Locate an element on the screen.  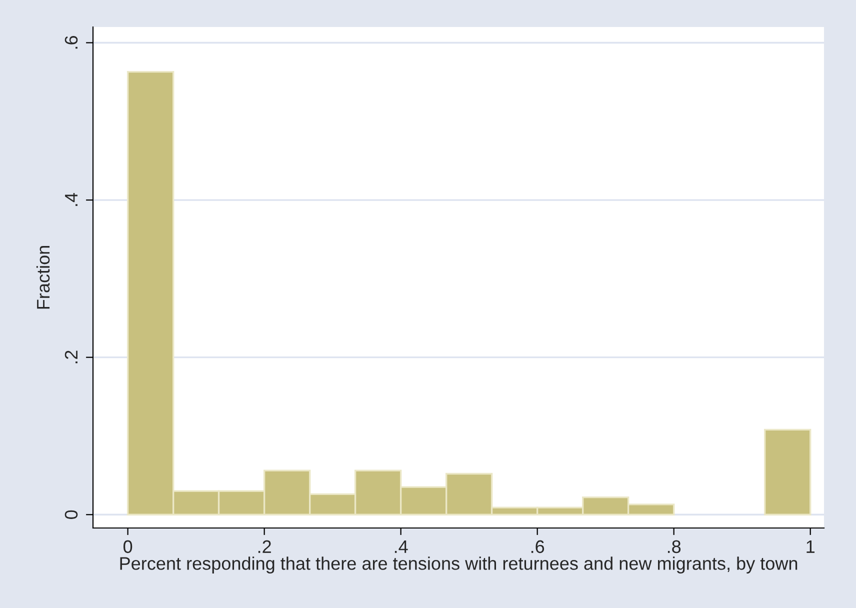
y-tick-label: .6 is located at coordinates (71, 42).